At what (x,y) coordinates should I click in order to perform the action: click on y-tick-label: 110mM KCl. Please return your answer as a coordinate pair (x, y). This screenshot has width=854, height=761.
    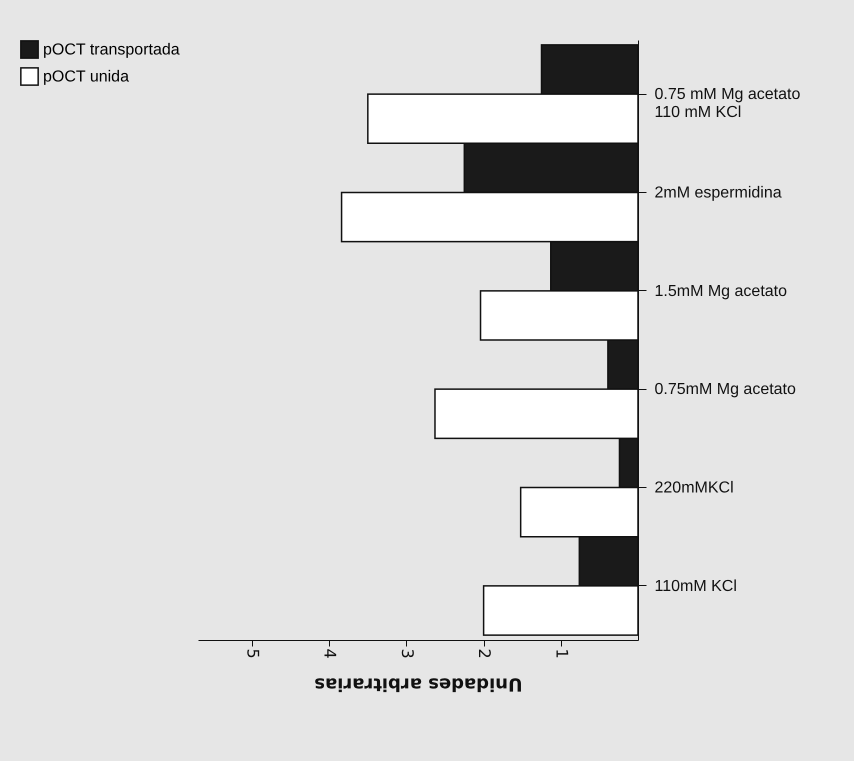
    Looking at the image, I should click on (695, 586).